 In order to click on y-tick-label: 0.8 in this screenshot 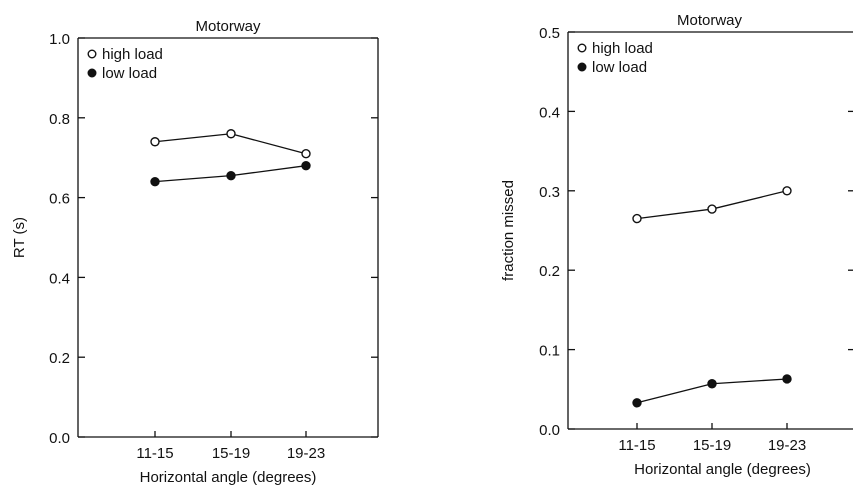, I will do `click(59, 119)`.